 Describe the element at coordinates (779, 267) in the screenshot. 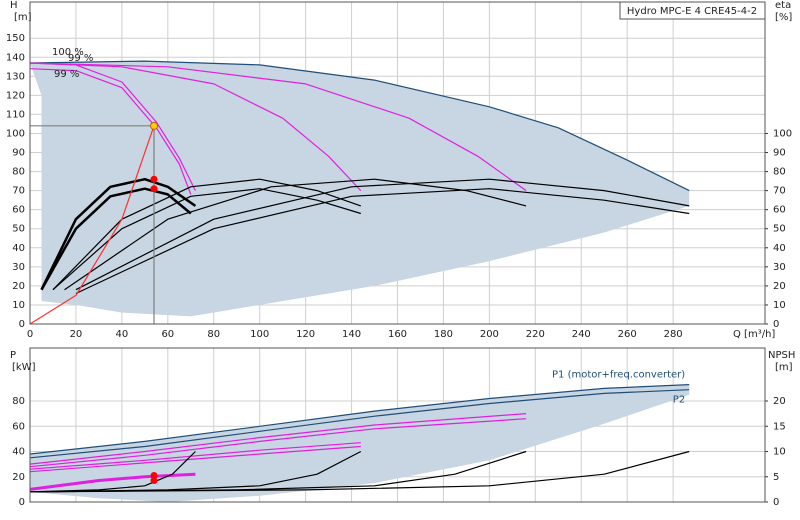

I see `y2-tick-label: 30` at that location.